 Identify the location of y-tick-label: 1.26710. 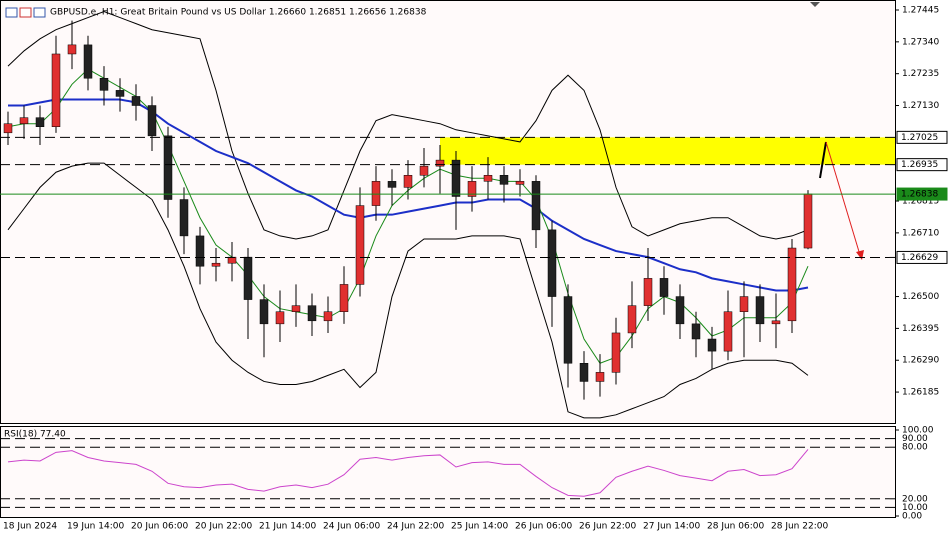
(920, 233).